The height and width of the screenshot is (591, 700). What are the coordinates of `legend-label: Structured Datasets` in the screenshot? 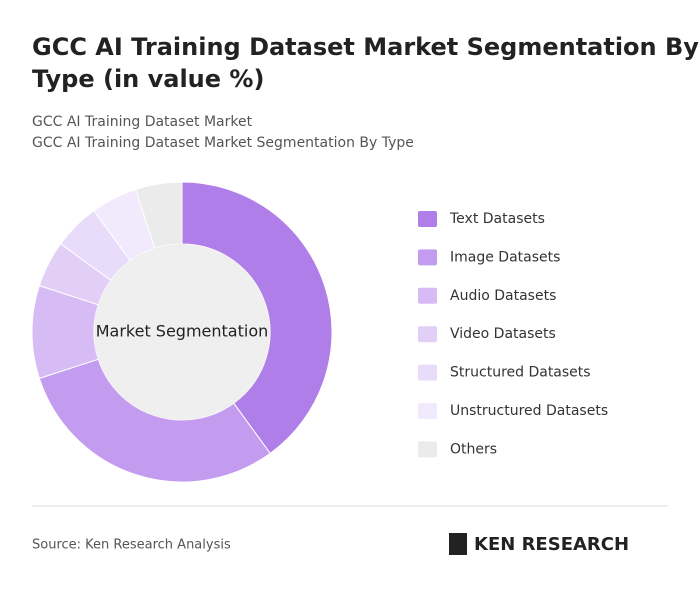 It's located at (520, 373).